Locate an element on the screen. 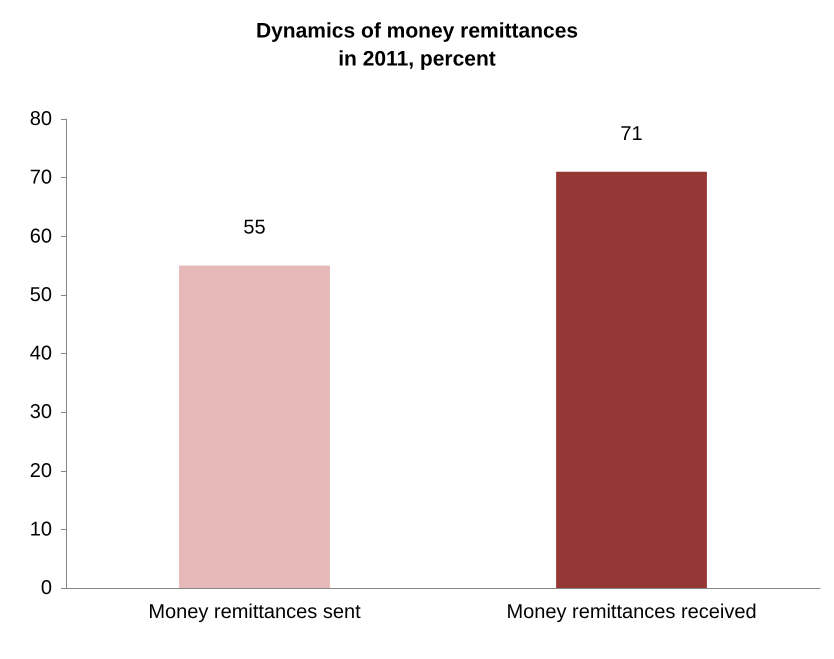 This screenshot has width=834, height=659. y-tick-label: 80 is located at coordinates (41, 119).